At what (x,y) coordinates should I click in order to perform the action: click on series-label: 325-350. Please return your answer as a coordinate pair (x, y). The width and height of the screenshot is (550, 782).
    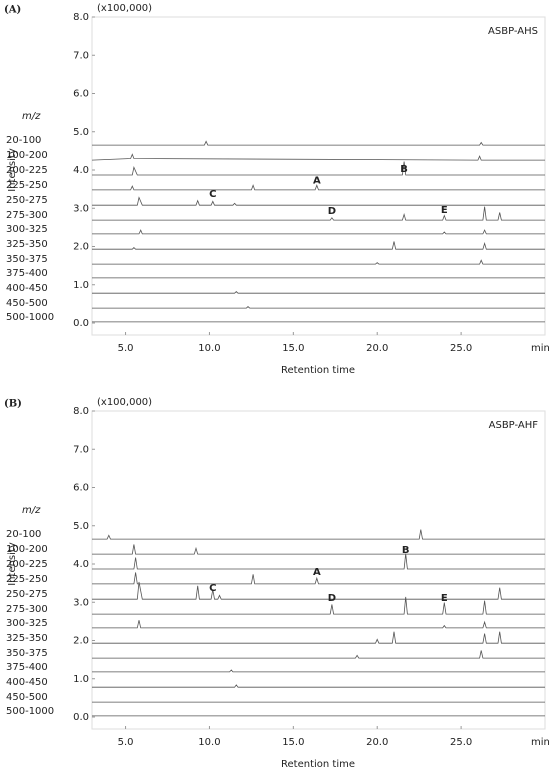
    Looking at the image, I should click on (27, 638).